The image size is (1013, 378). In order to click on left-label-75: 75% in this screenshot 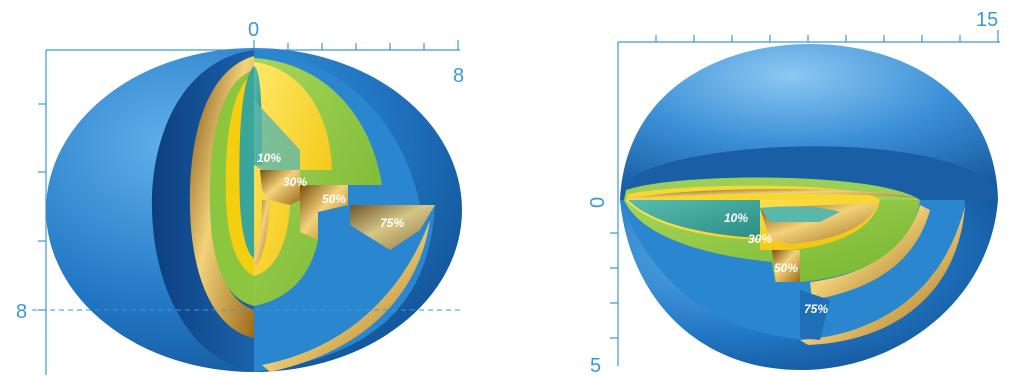, I will do `click(392, 223)`.